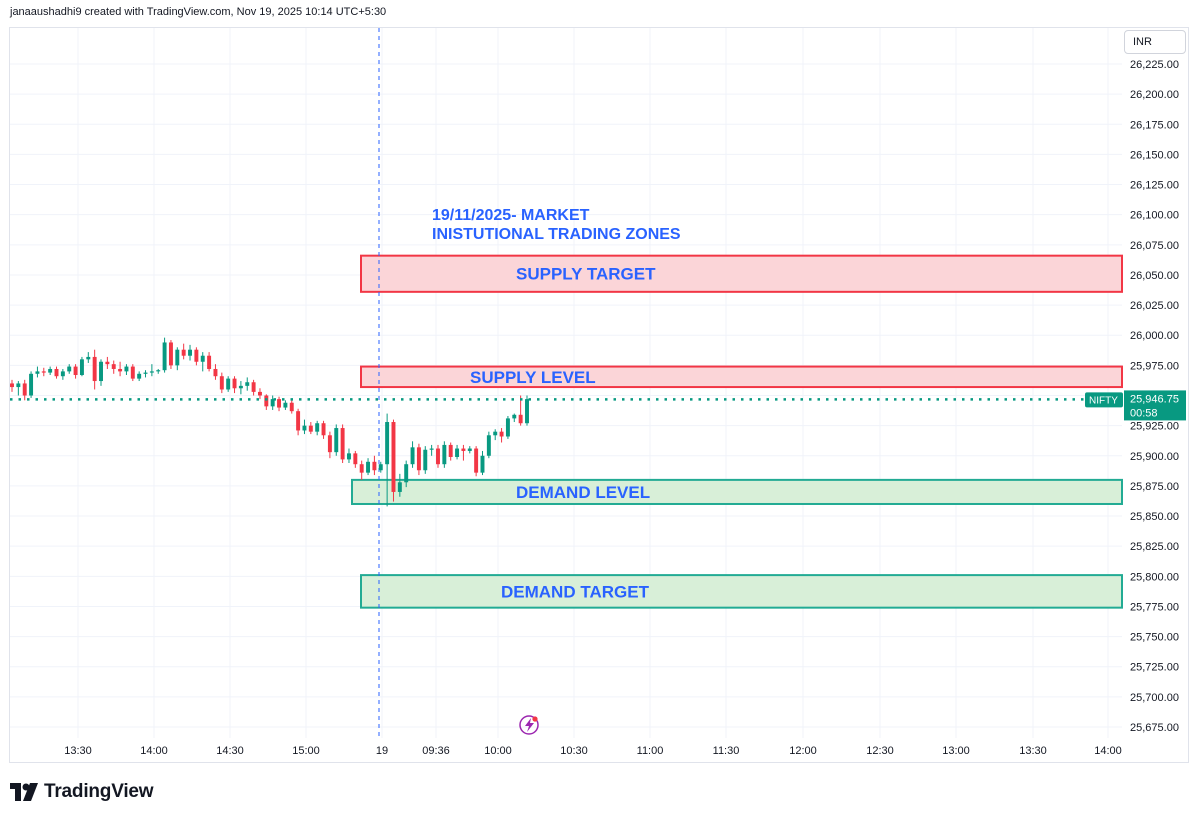  I want to click on time-tick-label: 14:00, so click(154, 751).